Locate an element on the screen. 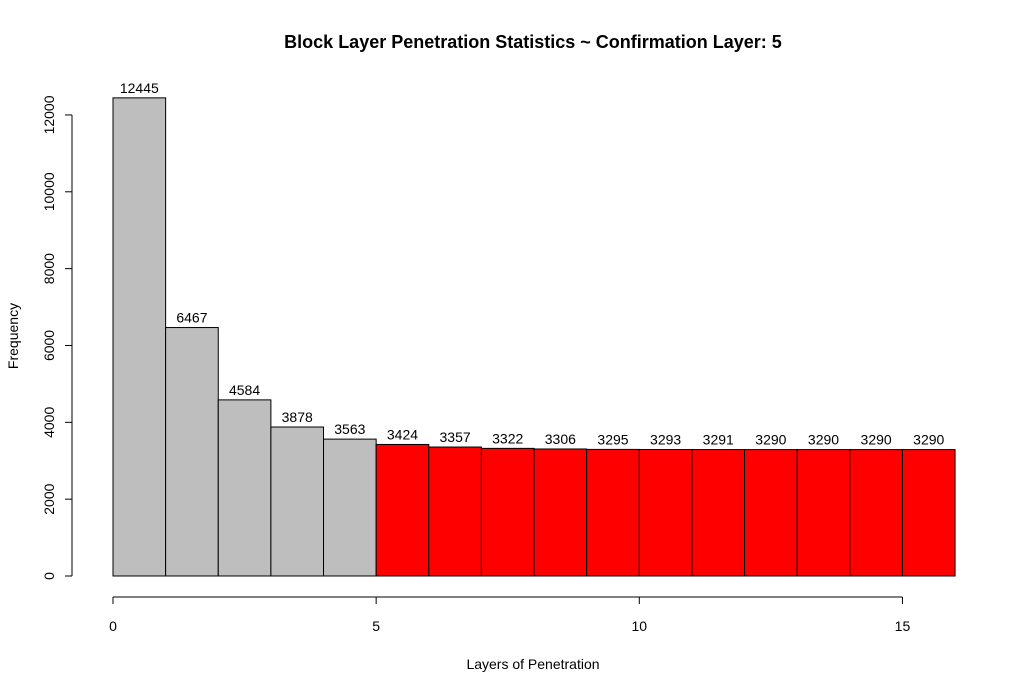 Image resolution: width=1029 pixels, height=694 pixels. data-label-14: 3290 is located at coordinates (876, 440).